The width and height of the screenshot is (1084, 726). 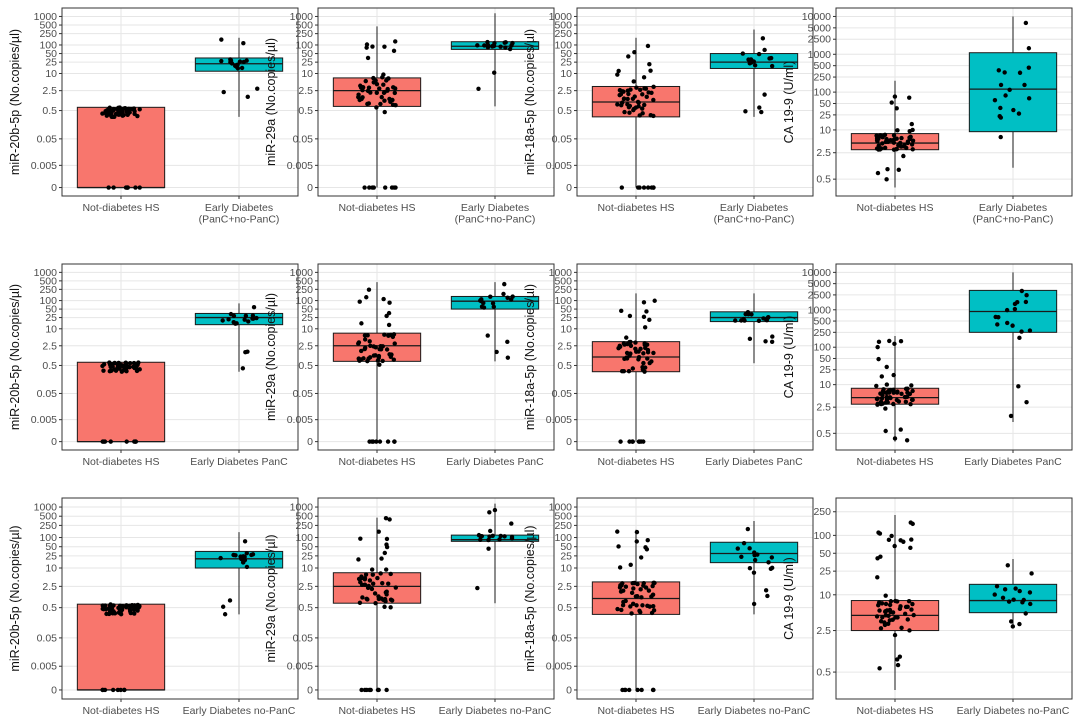 What do you see at coordinates (302, 17) in the screenshot?
I see `ytick-label: 1000` at bounding box center [302, 17].